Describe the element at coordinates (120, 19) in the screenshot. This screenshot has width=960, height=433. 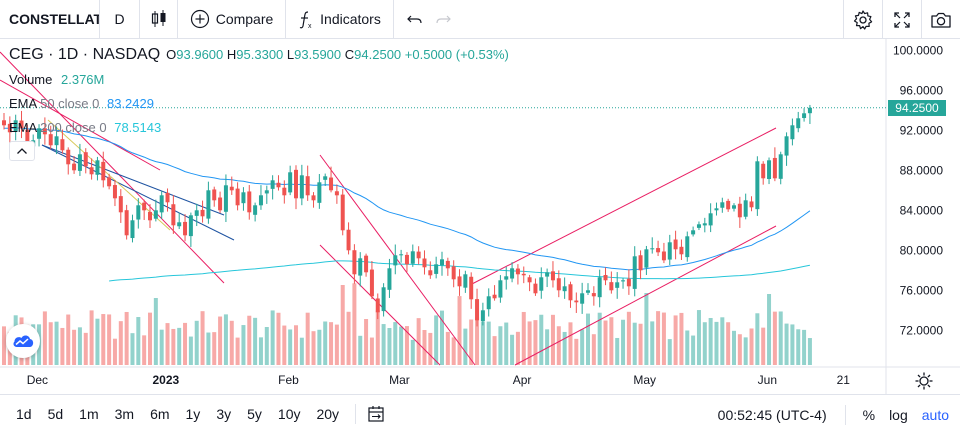
I see `interval-button: D` at that location.